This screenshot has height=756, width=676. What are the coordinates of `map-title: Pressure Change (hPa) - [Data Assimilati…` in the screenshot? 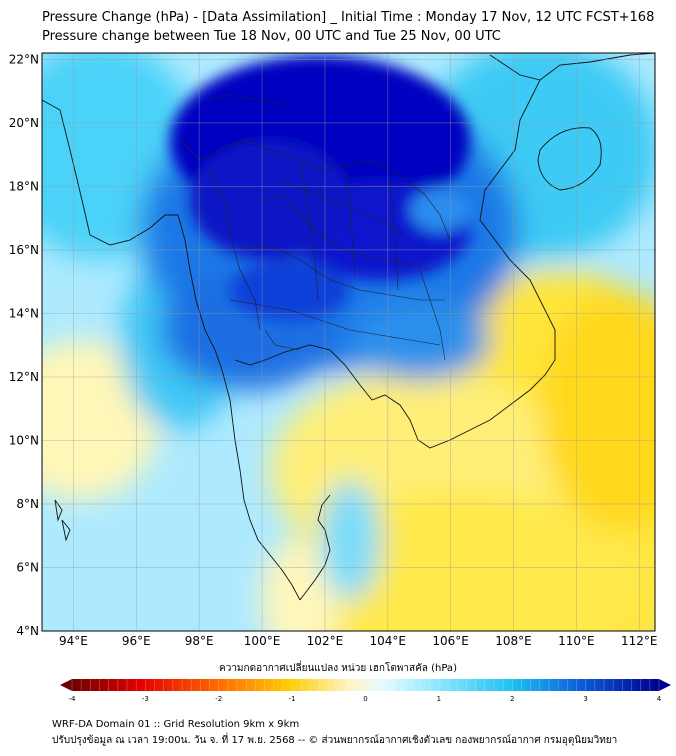 It's located at (348, 17).